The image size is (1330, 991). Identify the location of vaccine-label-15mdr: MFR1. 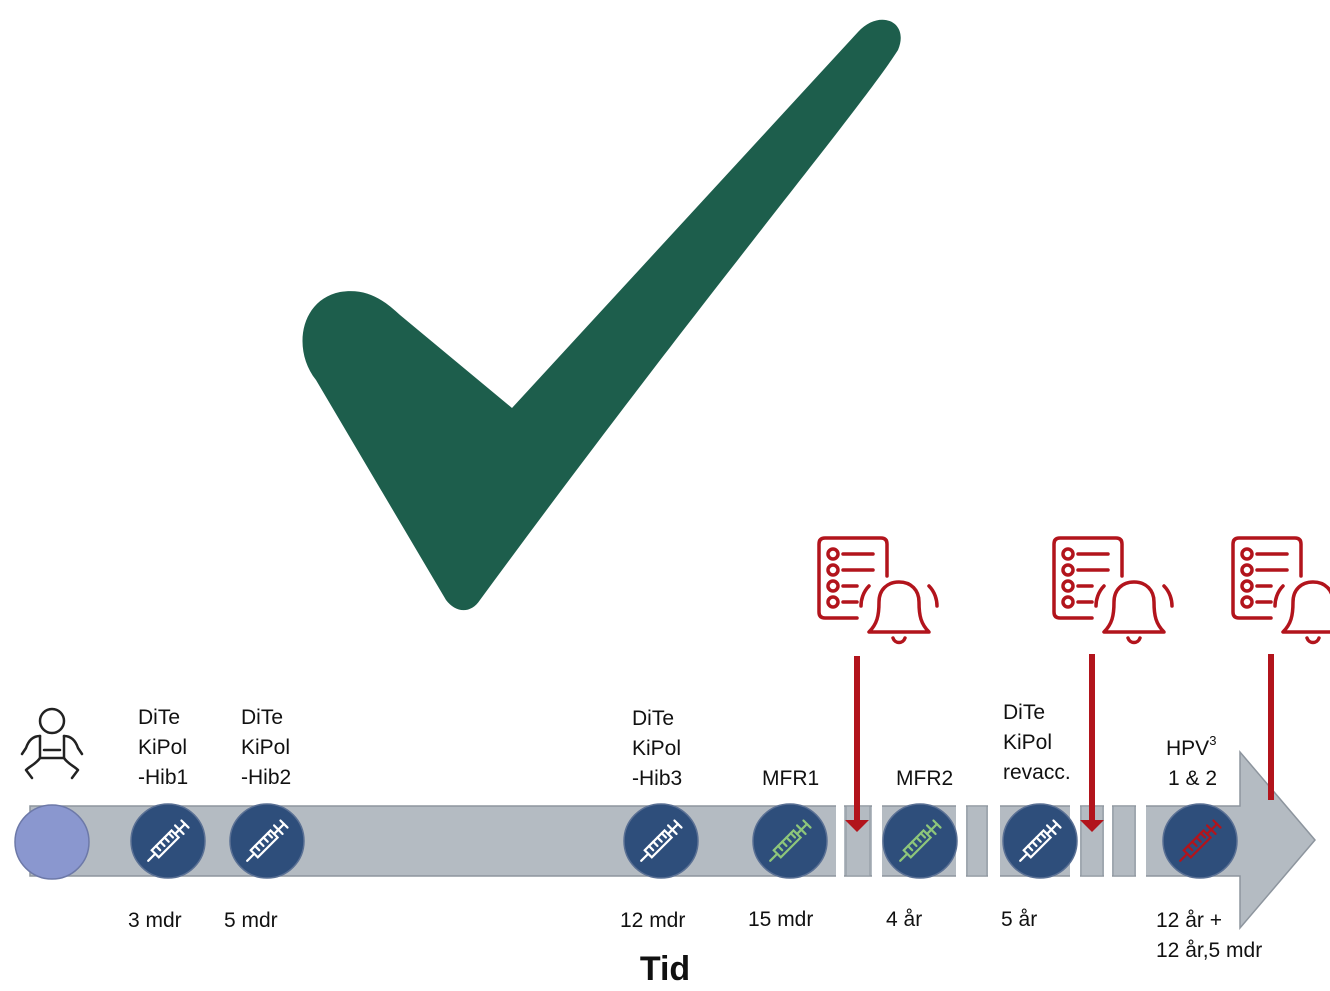
(791, 778).